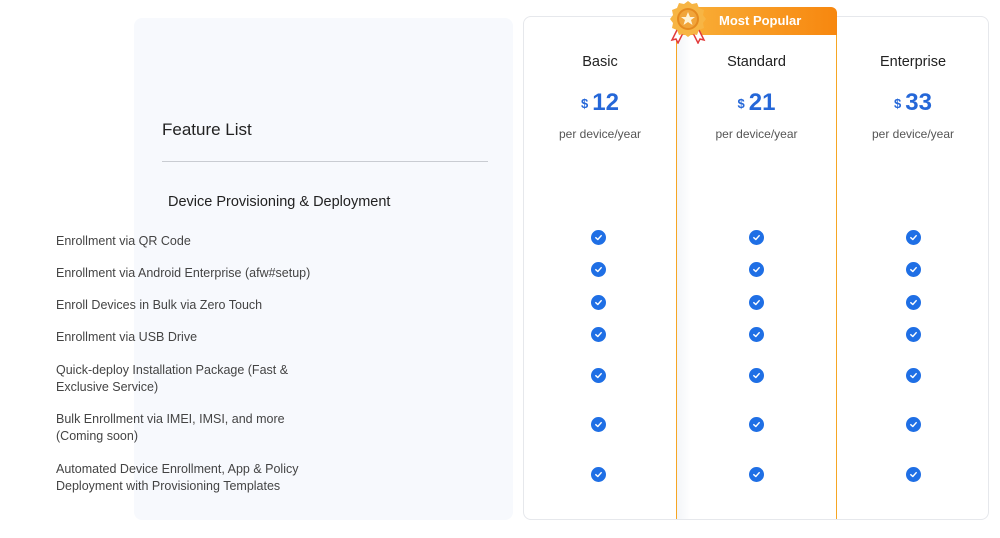 This screenshot has width=1000, height=538. What do you see at coordinates (325, 161) in the screenshot?
I see `divider` at bounding box center [325, 161].